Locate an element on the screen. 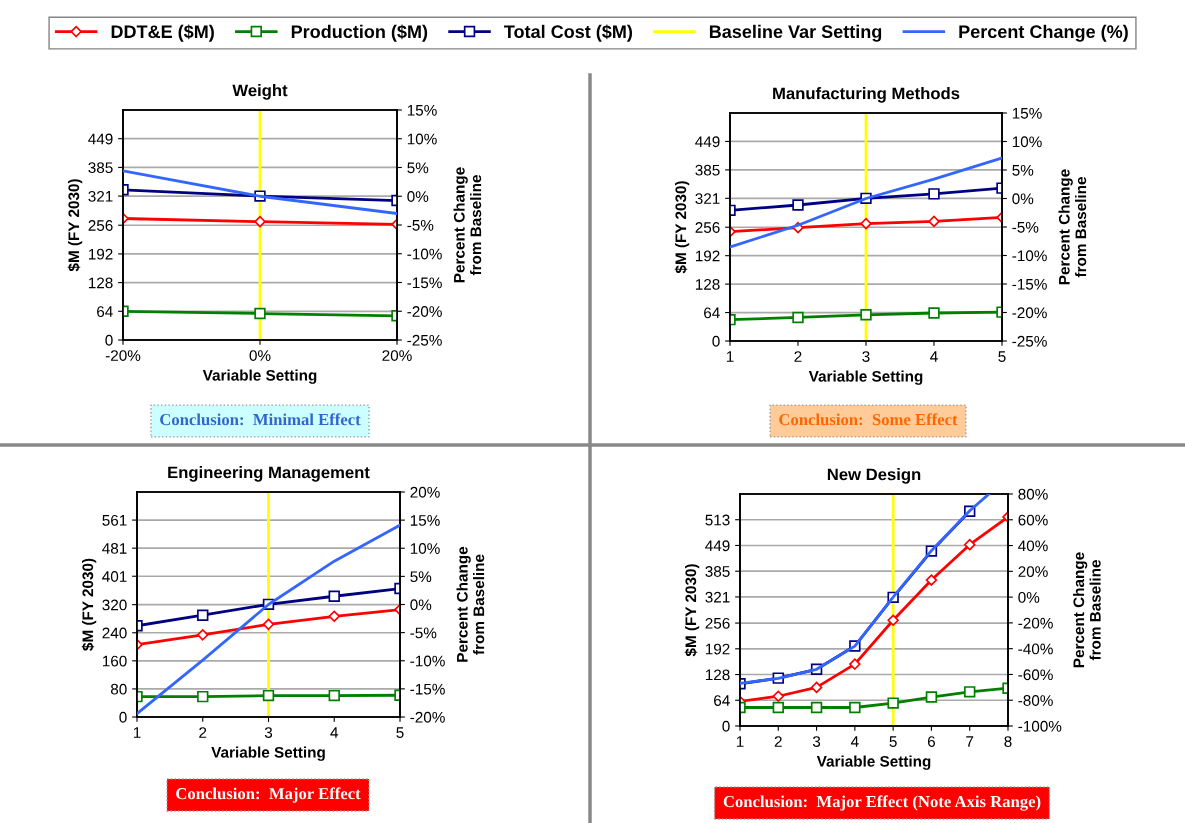  y2-tick-label: -60% is located at coordinates (1035, 675).